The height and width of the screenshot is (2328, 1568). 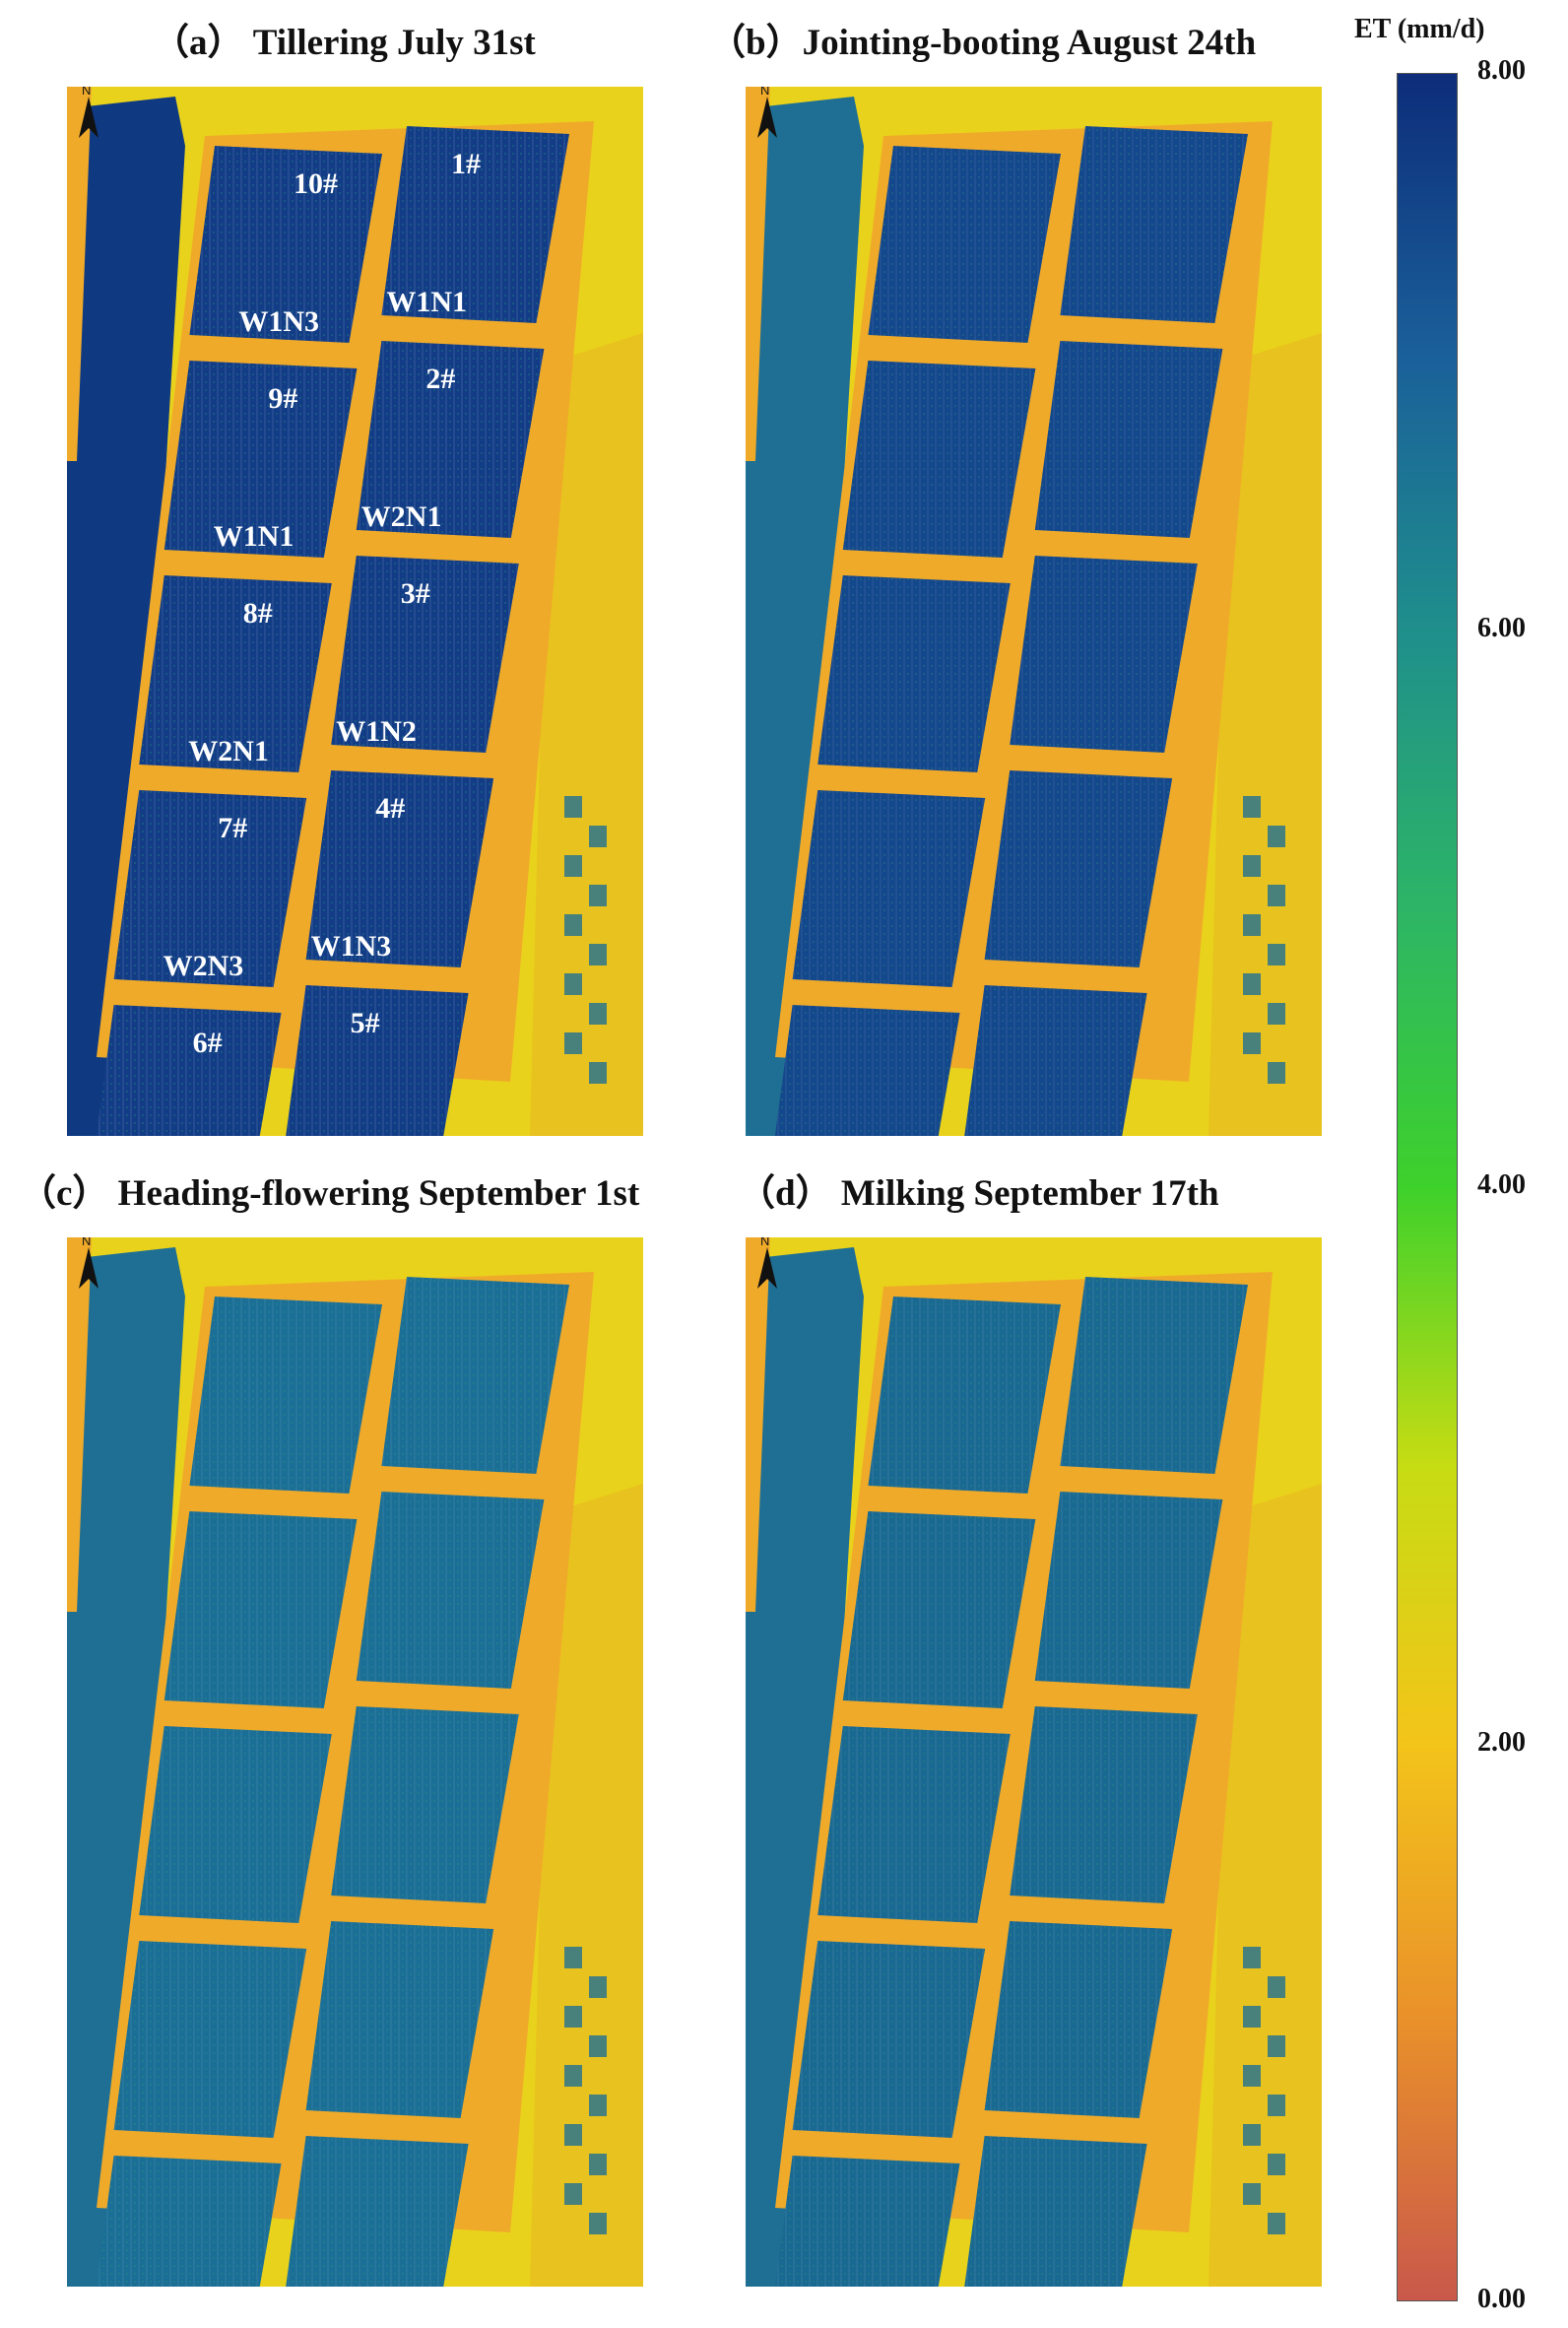 What do you see at coordinates (979, 1193) in the screenshot?
I see `panel-title-d: （d） Milking September 17th` at bounding box center [979, 1193].